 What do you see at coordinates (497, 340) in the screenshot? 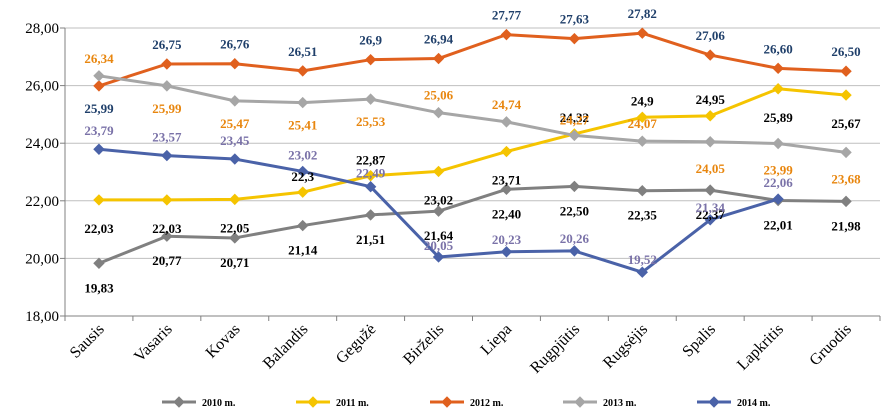
I see `category-label: Liepa` at bounding box center [497, 340].